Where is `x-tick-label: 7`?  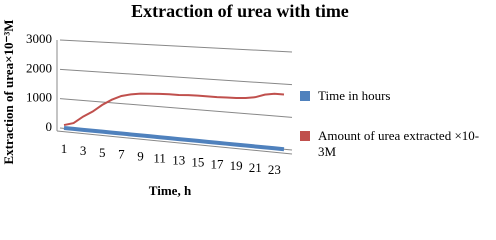
x-tick-label: 7 is located at coordinates (121, 154).